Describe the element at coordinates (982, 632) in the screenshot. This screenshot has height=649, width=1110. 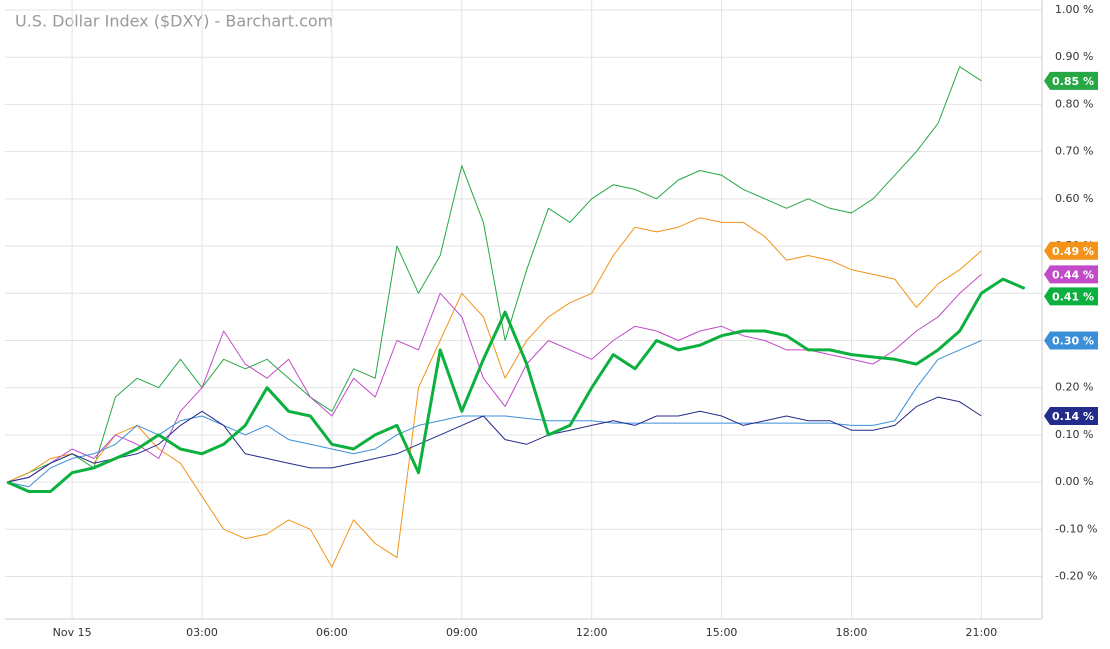
I see `x-tick-label: 21:00` at that location.